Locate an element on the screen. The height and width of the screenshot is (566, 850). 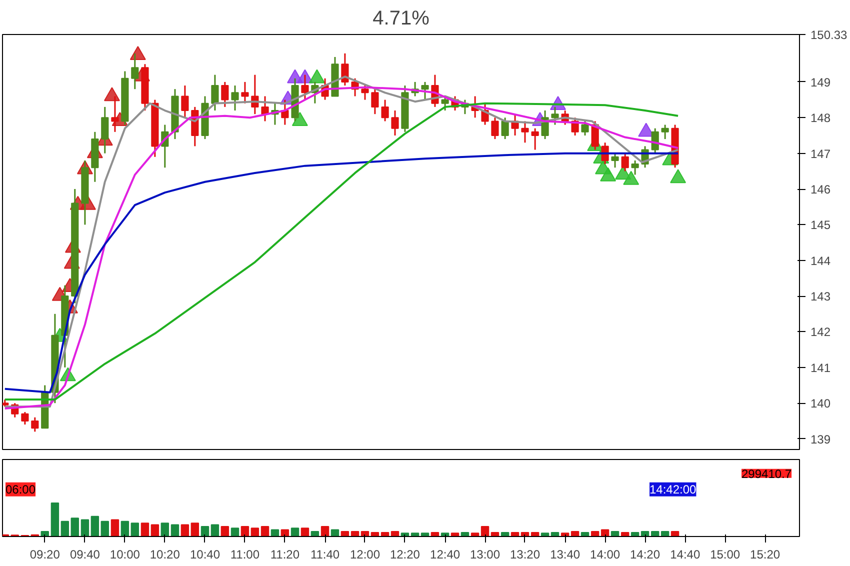
y-tick-label: 150.33 is located at coordinates (829, 35).